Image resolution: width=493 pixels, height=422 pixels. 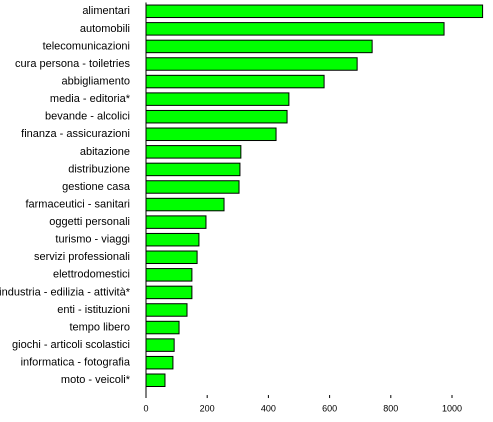 What do you see at coordinates (207, 408) in the screenshot?
I see `x-tick-label: 200` at bounding box center [207, 408].